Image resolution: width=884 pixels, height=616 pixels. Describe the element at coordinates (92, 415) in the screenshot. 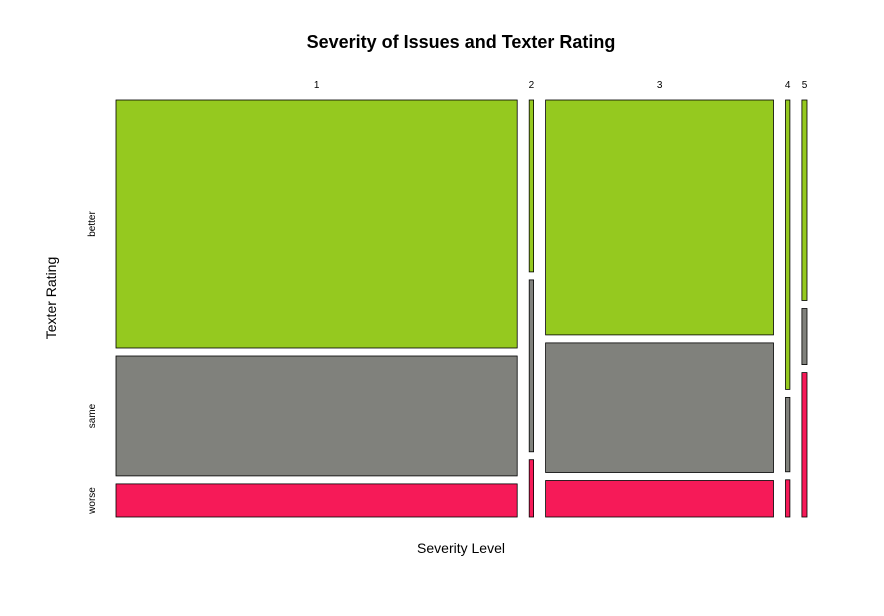

I see `y-tick-label: same` at that location.